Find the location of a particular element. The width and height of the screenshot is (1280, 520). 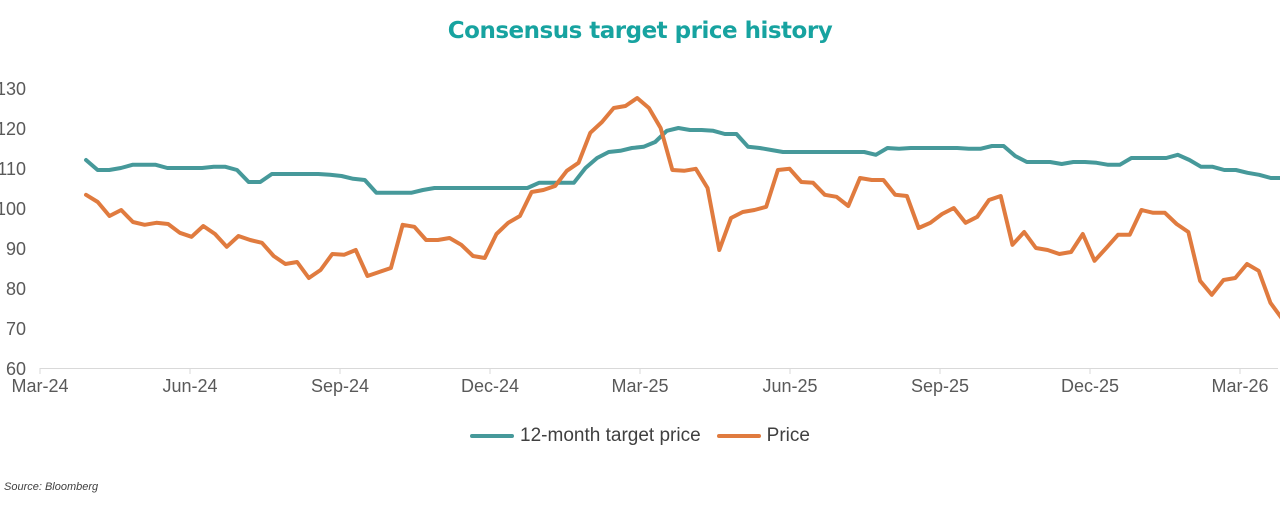

x-tick-label: Mar-24 is located at coordinates (39, 386).